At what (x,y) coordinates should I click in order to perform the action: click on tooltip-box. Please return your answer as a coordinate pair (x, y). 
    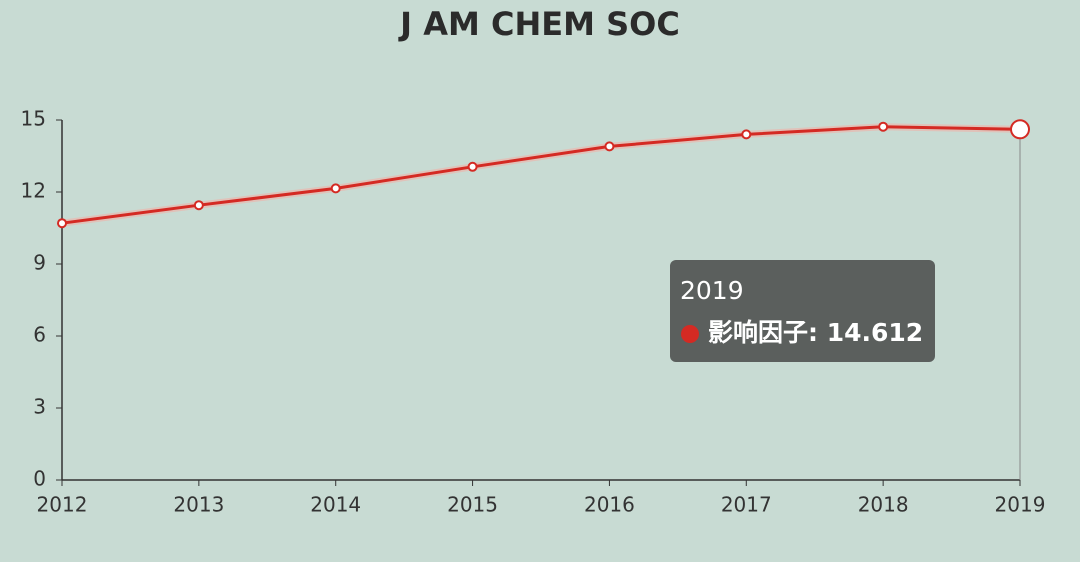
    Looking at the image, I should click on (802, 311).